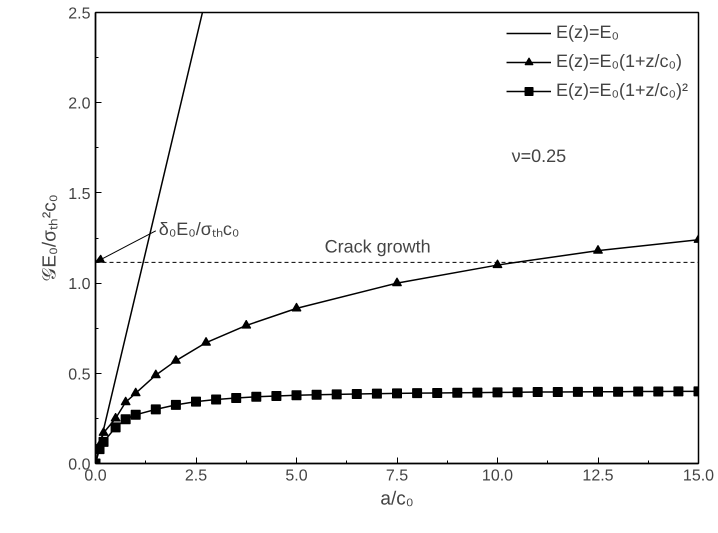  I want to click on y-tick-label: 0.5, so click(79, 375).